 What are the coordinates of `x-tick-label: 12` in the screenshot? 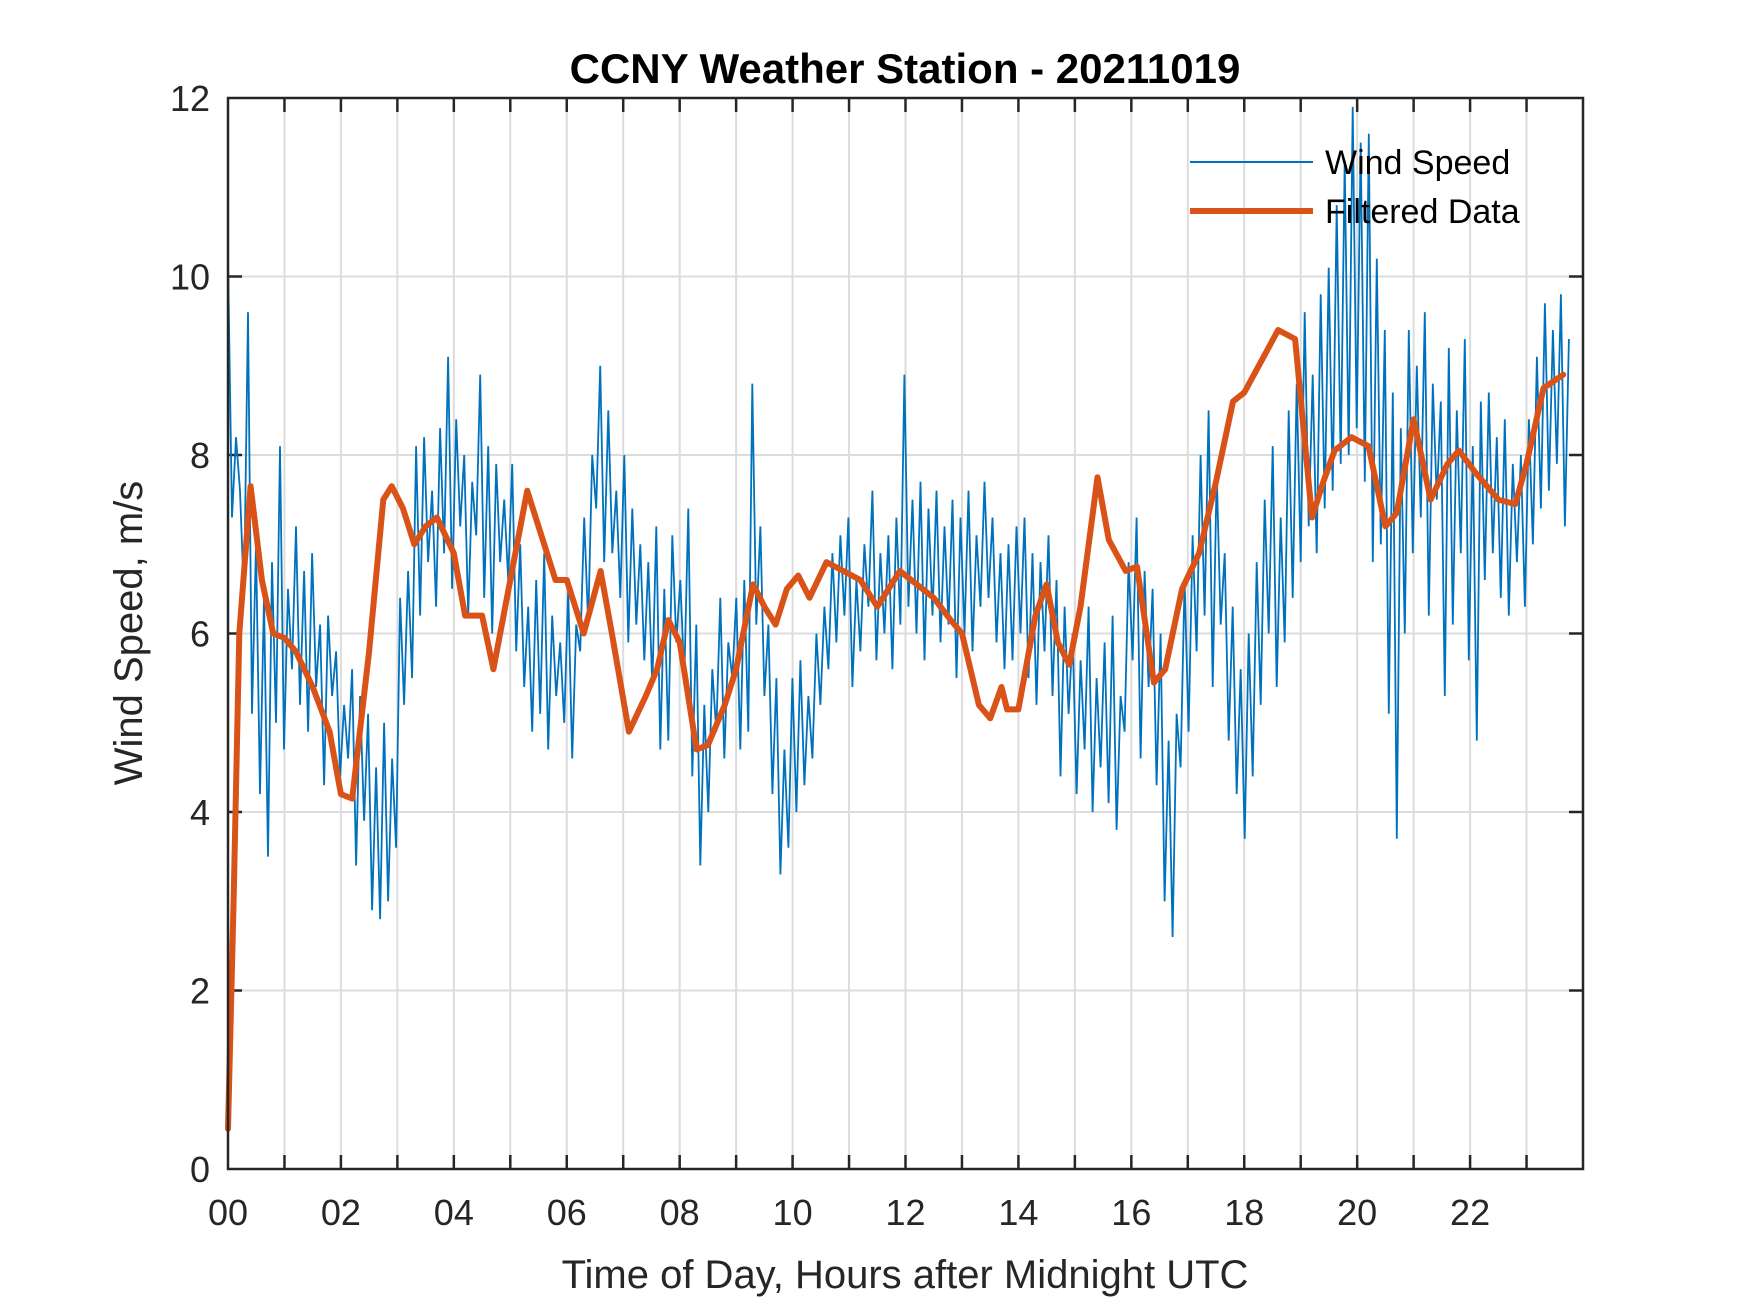 It's located at (905, 1212).